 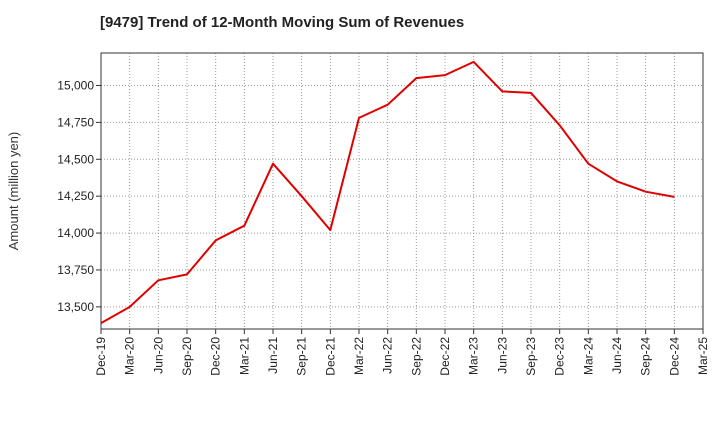 What do you see at coordinates (560, 356) in the screenshot?
I see `x-tick-label: Dec-23` at bounding box center [560, 356].